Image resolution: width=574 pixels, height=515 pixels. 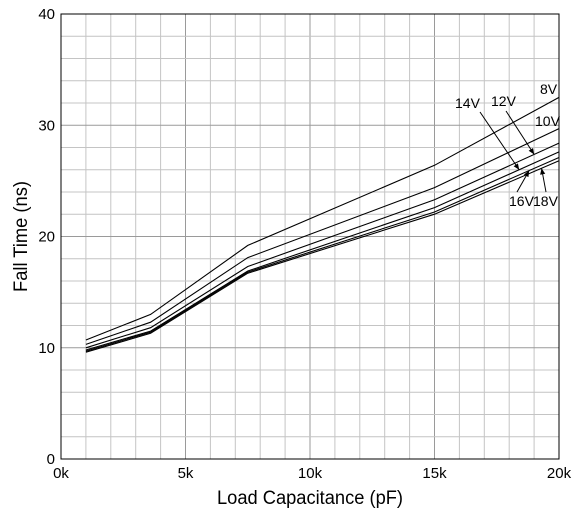 What do you see at coordinates (516, 166) in the screenshot?
I see `arrowhead-14v` at bounding box center [516, 166].